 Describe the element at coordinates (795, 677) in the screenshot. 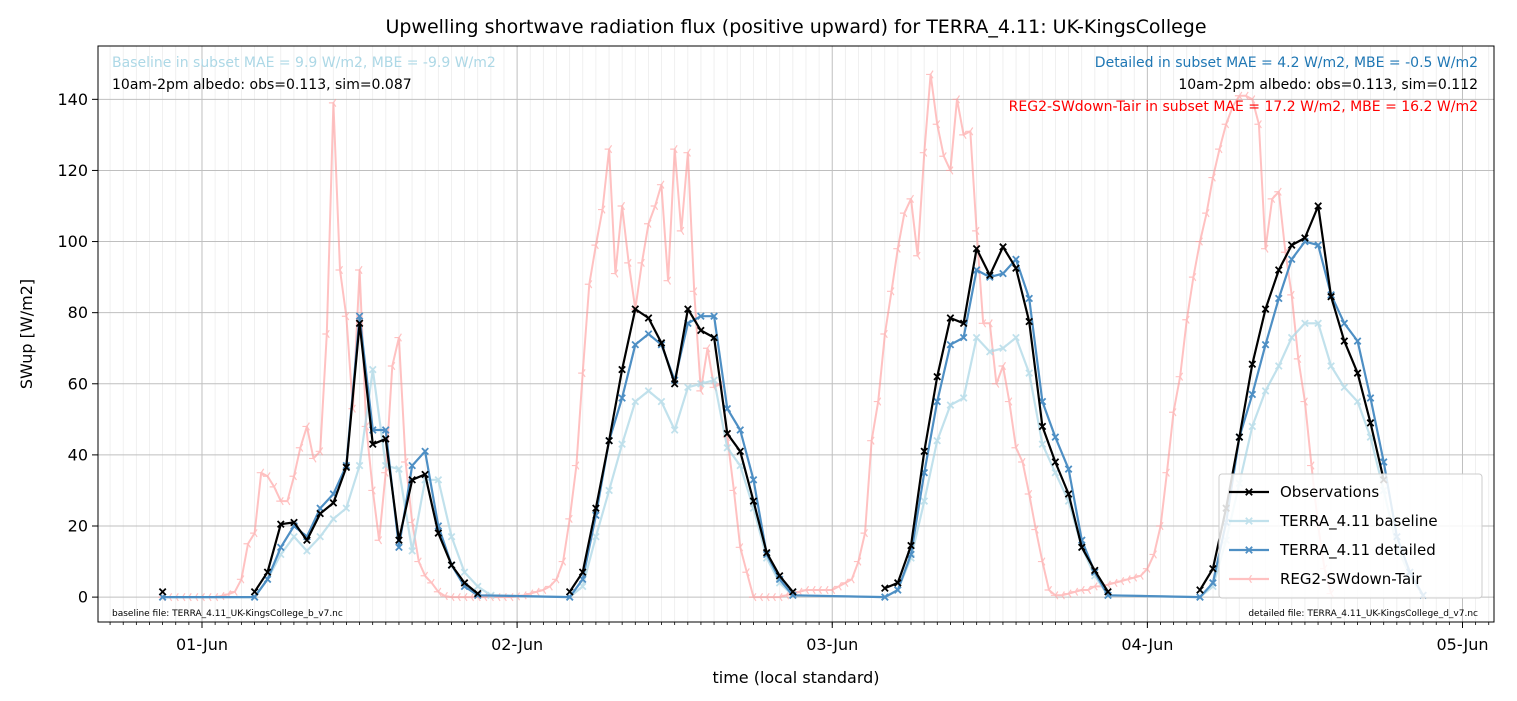

I see `x-axis-label: time (local standard)` at that location.